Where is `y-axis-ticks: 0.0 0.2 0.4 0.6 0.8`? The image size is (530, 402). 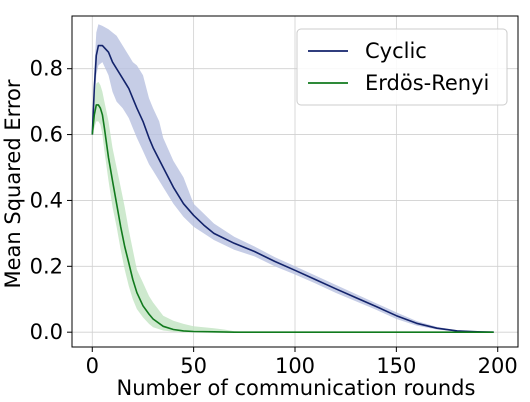
y-axis-ticks: 0.0 0.2 0.4 0.6 0.8 is located at coordinates (51, 200).